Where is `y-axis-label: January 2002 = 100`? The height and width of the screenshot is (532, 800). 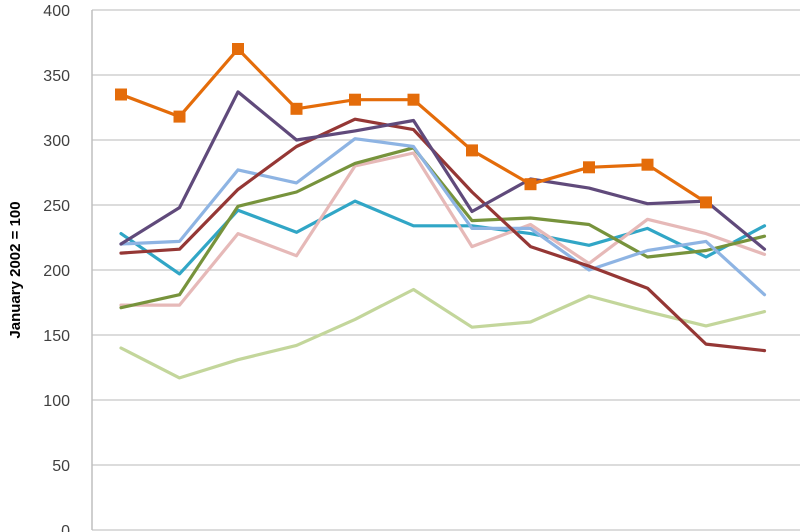
y-axis-label: January 2002 = 100 is located at coordinates (15, 269).